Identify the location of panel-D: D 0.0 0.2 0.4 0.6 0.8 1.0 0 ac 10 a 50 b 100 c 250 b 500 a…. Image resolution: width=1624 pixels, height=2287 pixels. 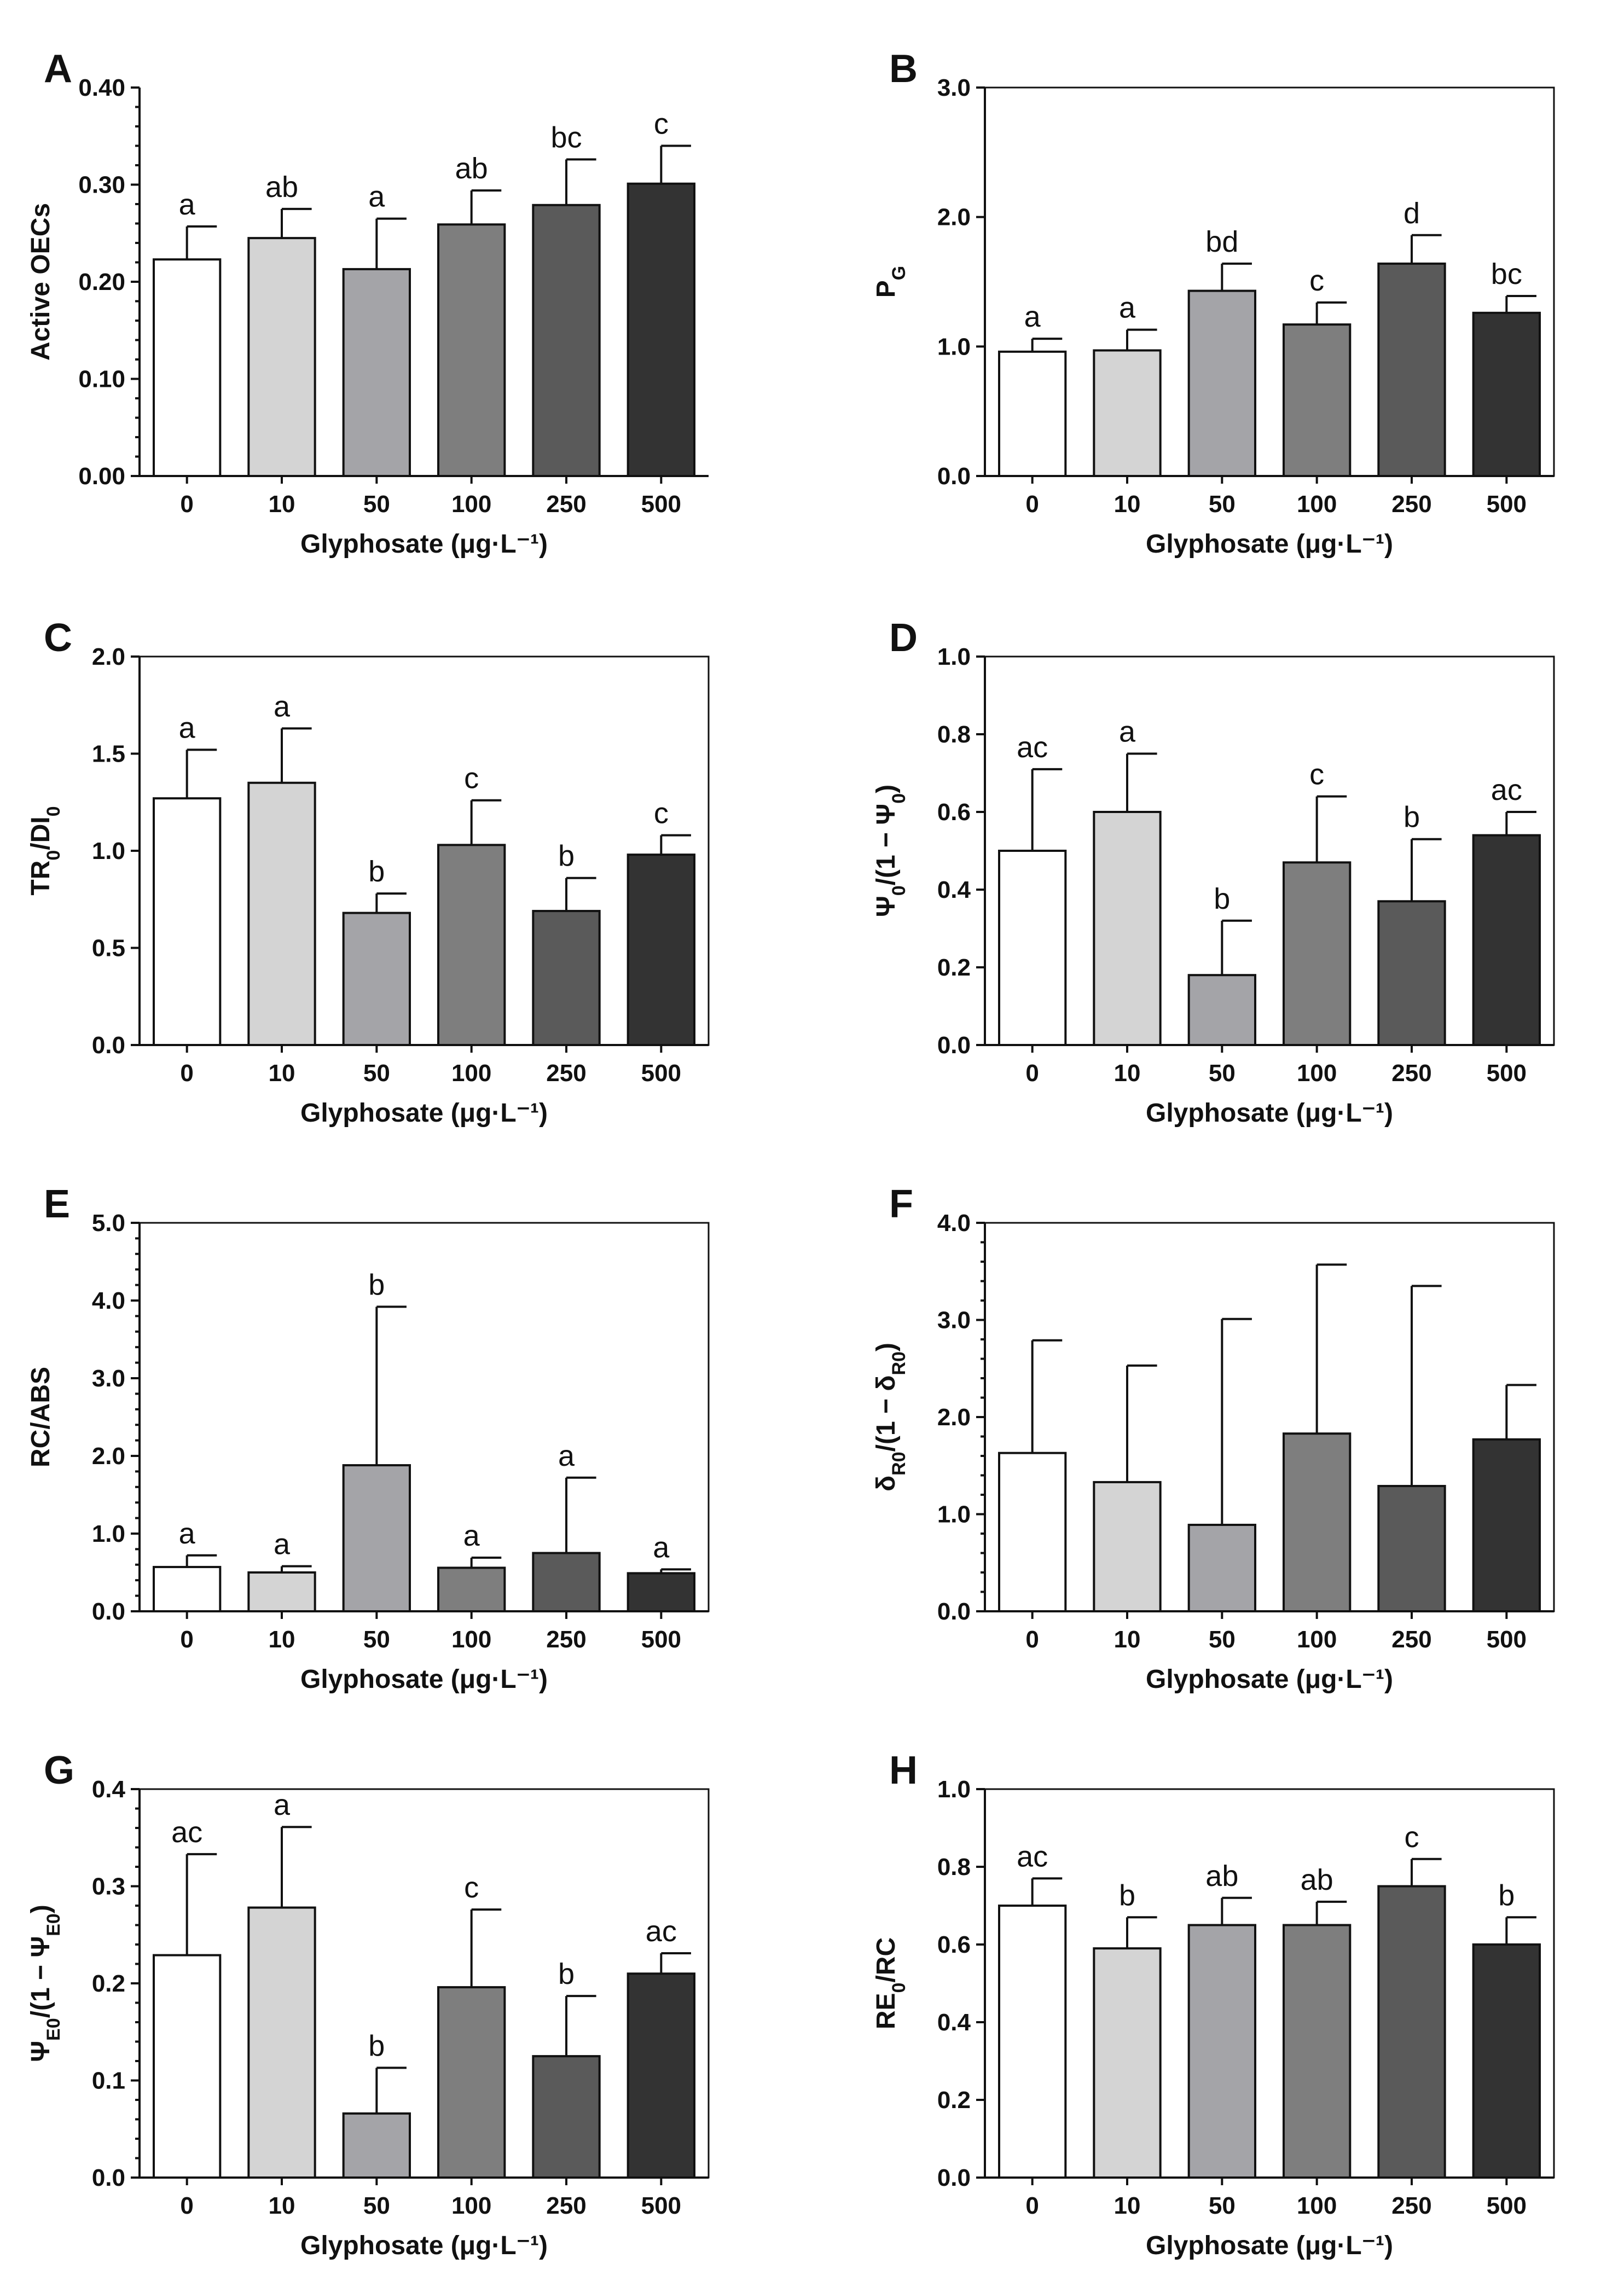
(1213, 872).